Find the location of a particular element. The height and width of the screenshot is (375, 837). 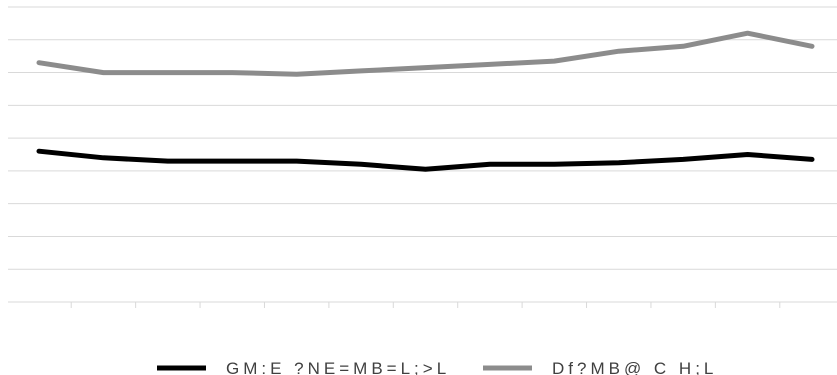

legend: GM:E ?NE=MB=L;>L Df?MB@ C H;L is located at coordinates (437, 367).